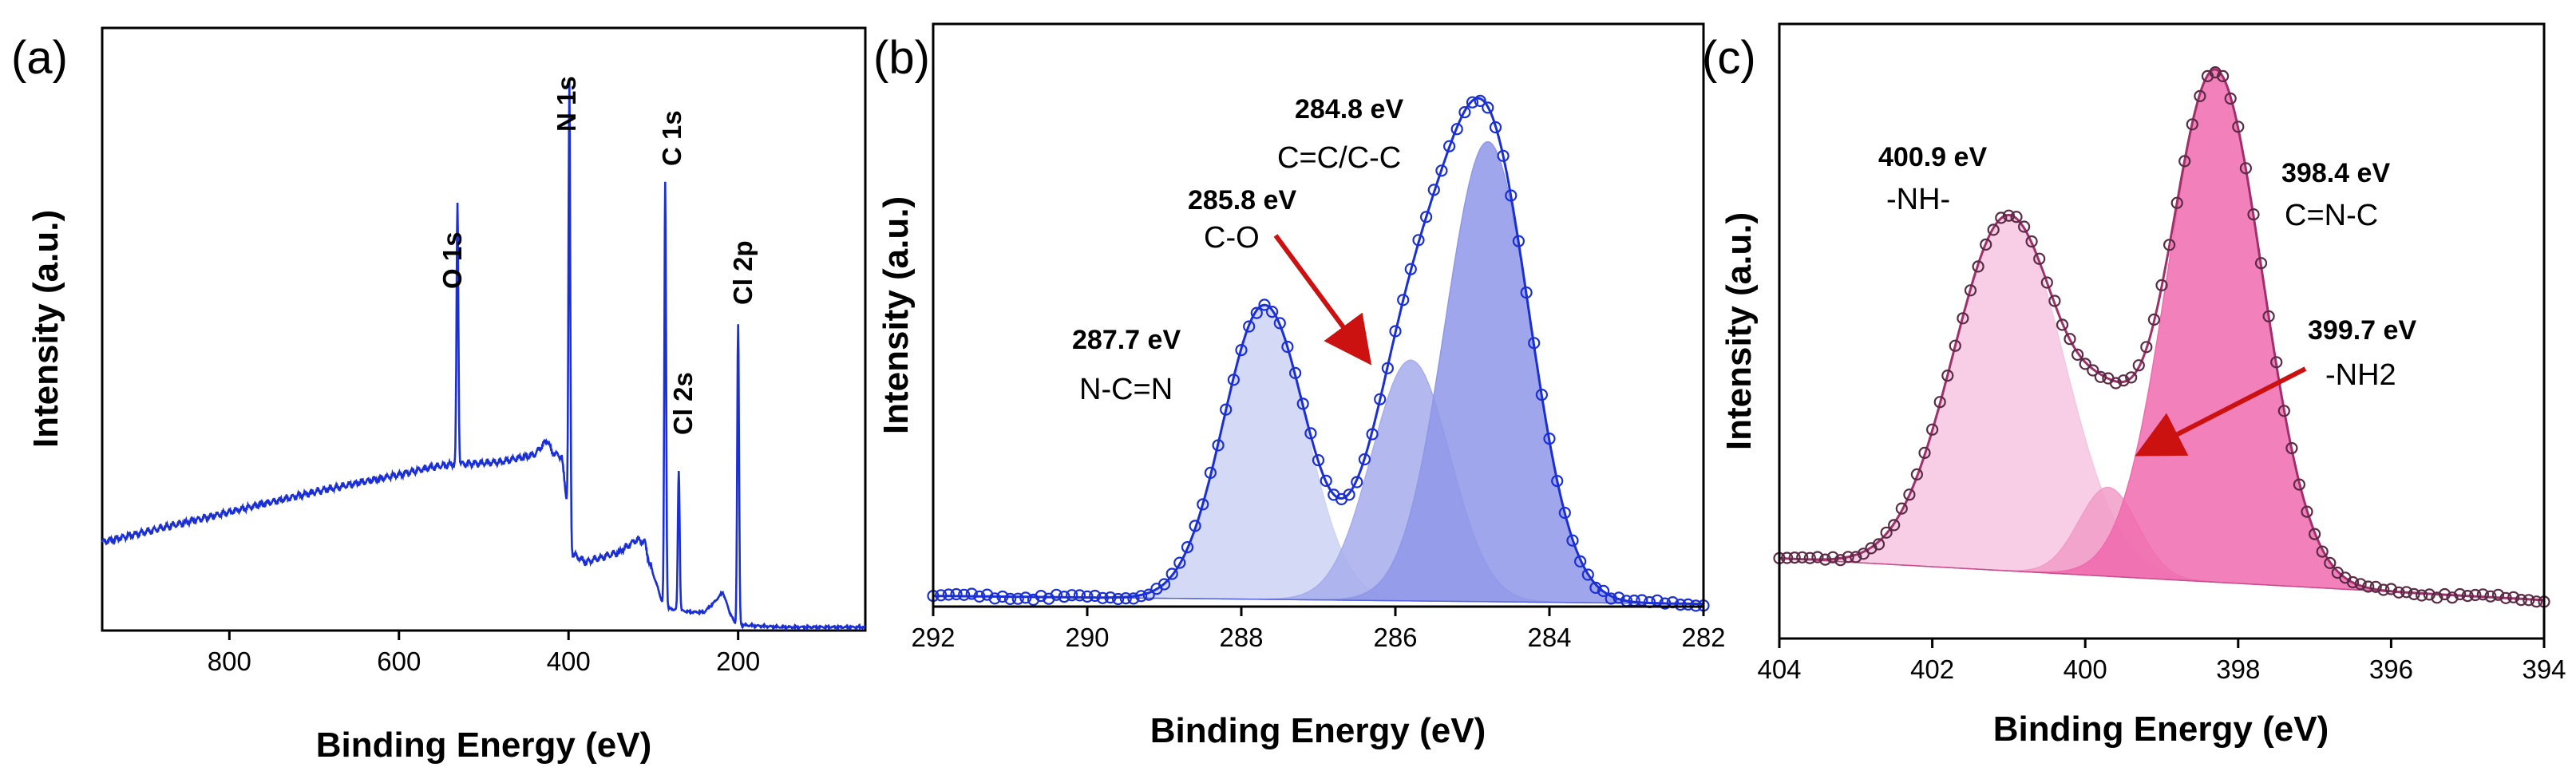 The height and width of the screenshot is (775, 2576). What do you see at coordinates (738, 661) in the screenshot?
I see `a-tick-label-200: 200` at bounding box center [738, 661].